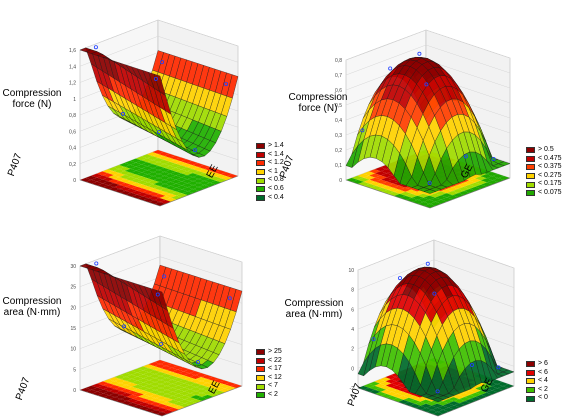 The image size is (568, 417). Describe the element at coordinates (430, 191) in the screenshot. I see `surface-cell` at that location.